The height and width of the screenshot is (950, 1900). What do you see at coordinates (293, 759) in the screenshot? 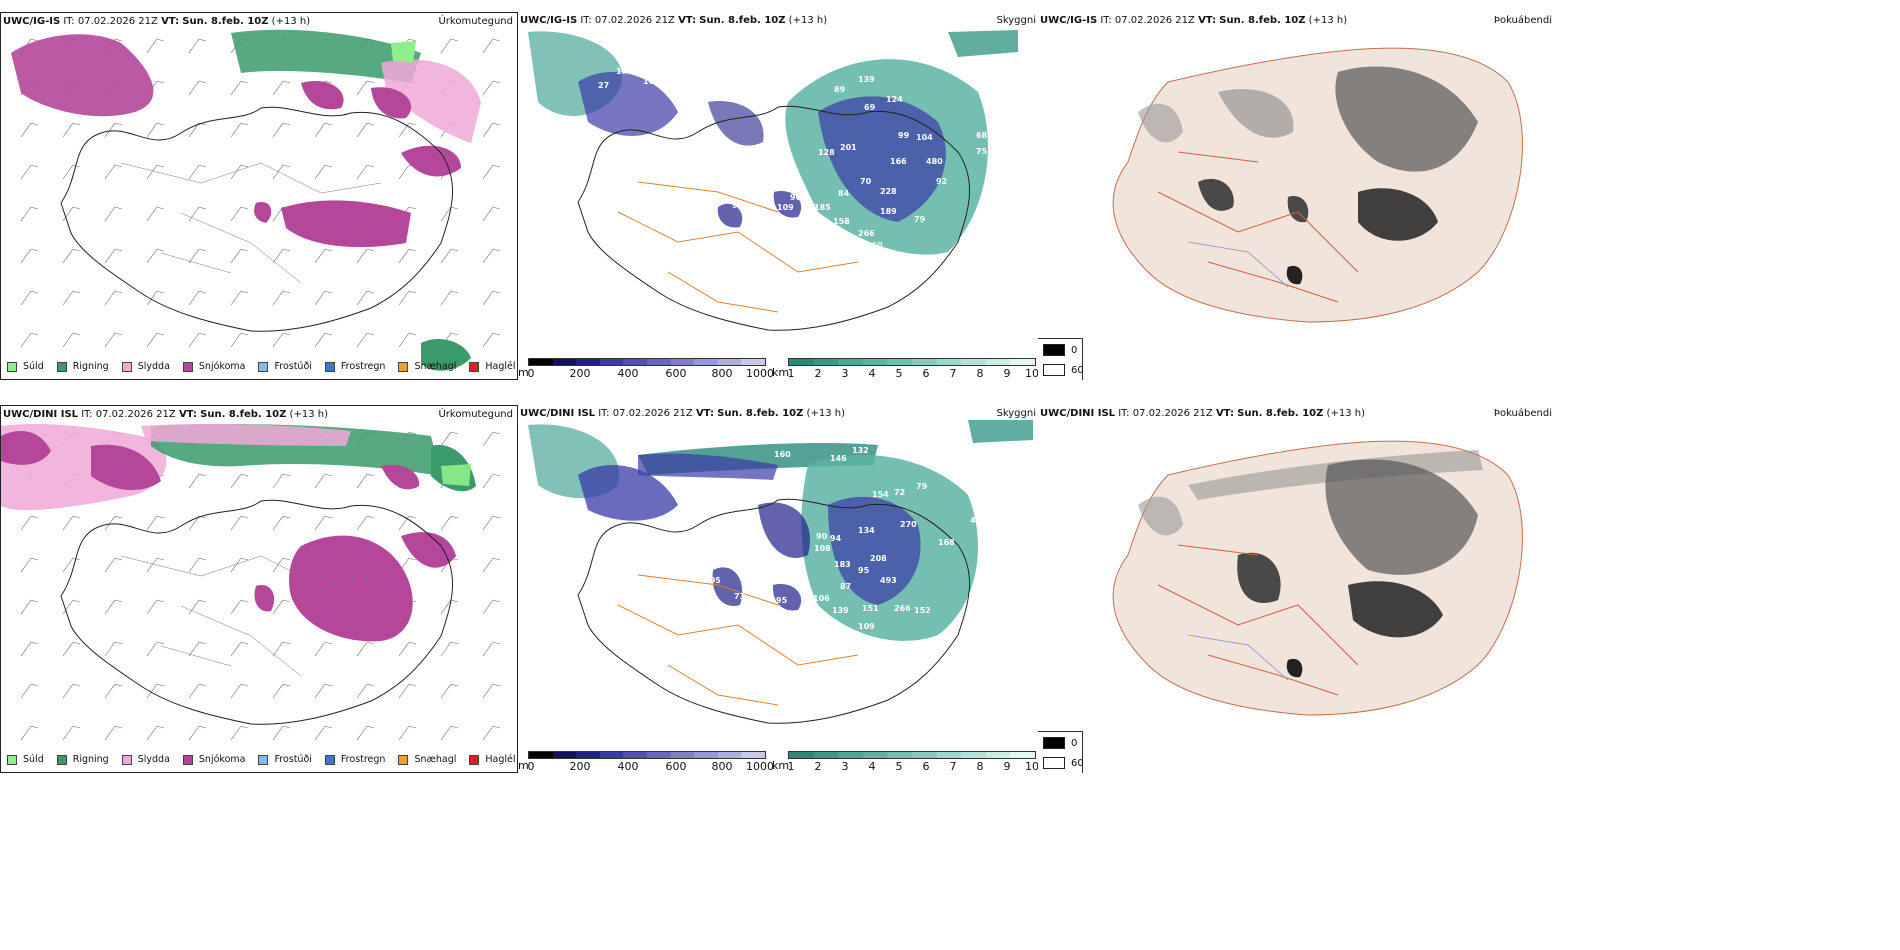
I see `legend-label: Frostúði` at bounding box center [293, 759].